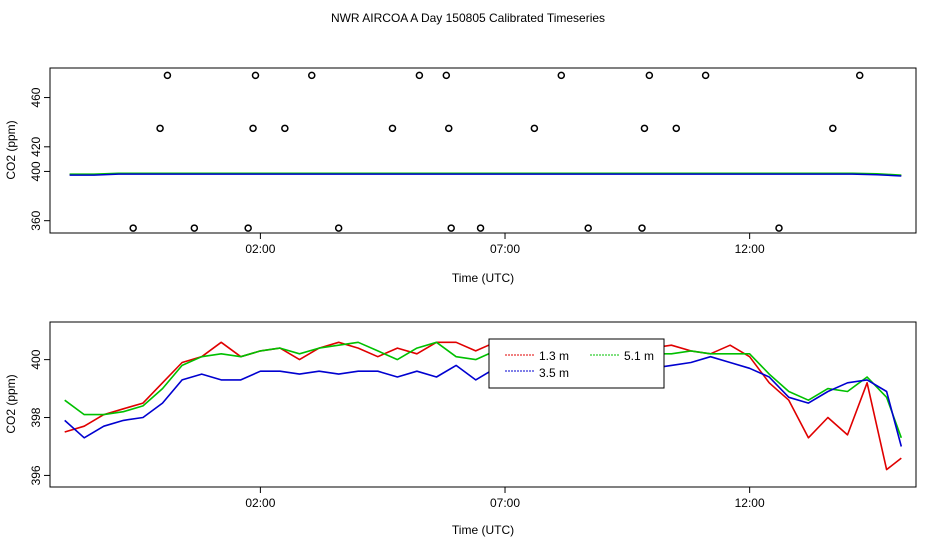 The width and height of the screenshot is (936, 540). I want to click on bottom-ytick-label-398: 398, so click(36, 417).